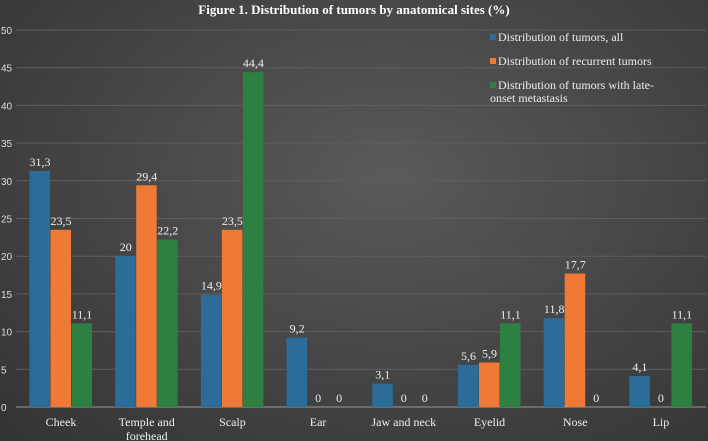 The width and height of the screenshot is (708, 441). Describe the element at coordinates (489, 422) in the screenshot. I see `x-tick-label: Eyelid` at that location.